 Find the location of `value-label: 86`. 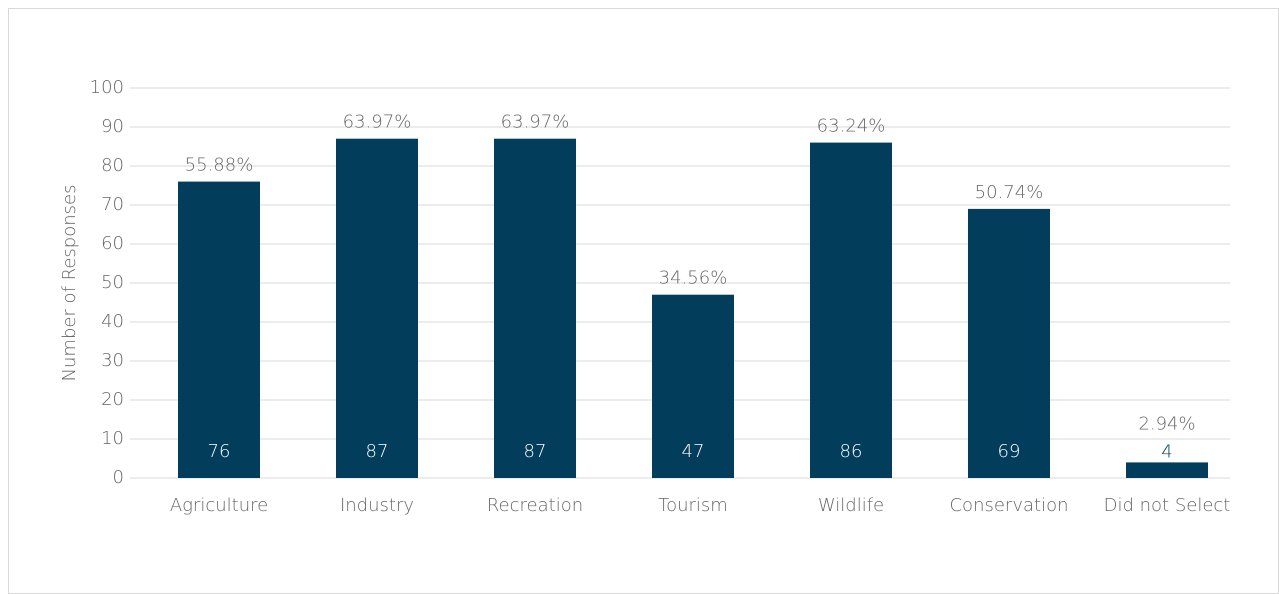

value-label: 86 is located at coordinates (851, 451).